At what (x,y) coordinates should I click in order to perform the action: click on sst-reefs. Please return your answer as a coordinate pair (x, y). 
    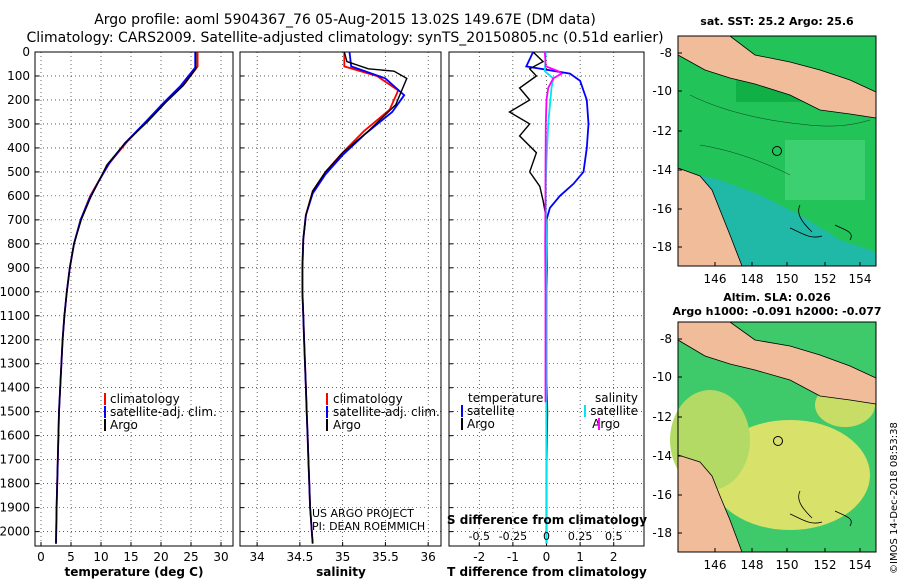
    Looking at the image, I should click on (820, 222).